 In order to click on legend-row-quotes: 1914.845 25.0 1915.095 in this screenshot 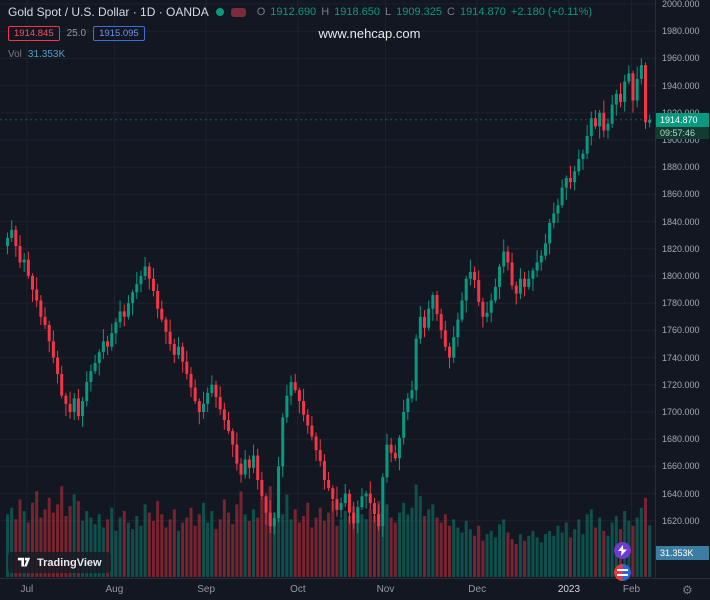, I will do `click(300, 33)`.